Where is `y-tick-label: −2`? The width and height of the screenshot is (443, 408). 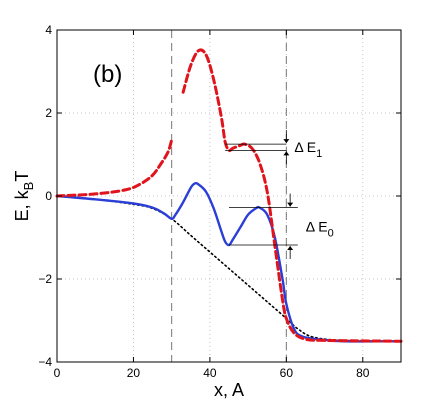
y-tick-label: −2 is located at coordinates (45, 279).